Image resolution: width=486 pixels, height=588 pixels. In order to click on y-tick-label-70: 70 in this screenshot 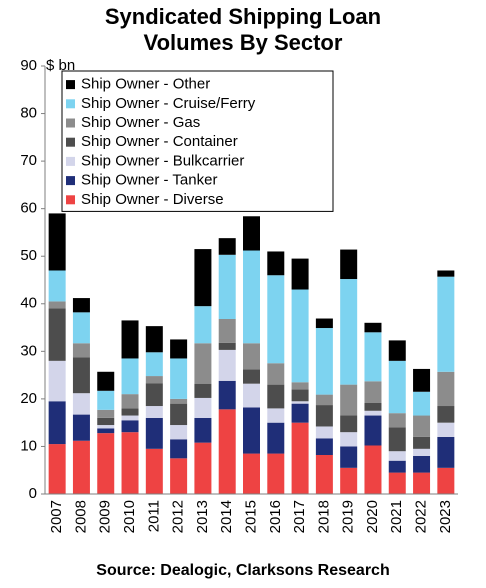, I will do `click(28, 160)`.